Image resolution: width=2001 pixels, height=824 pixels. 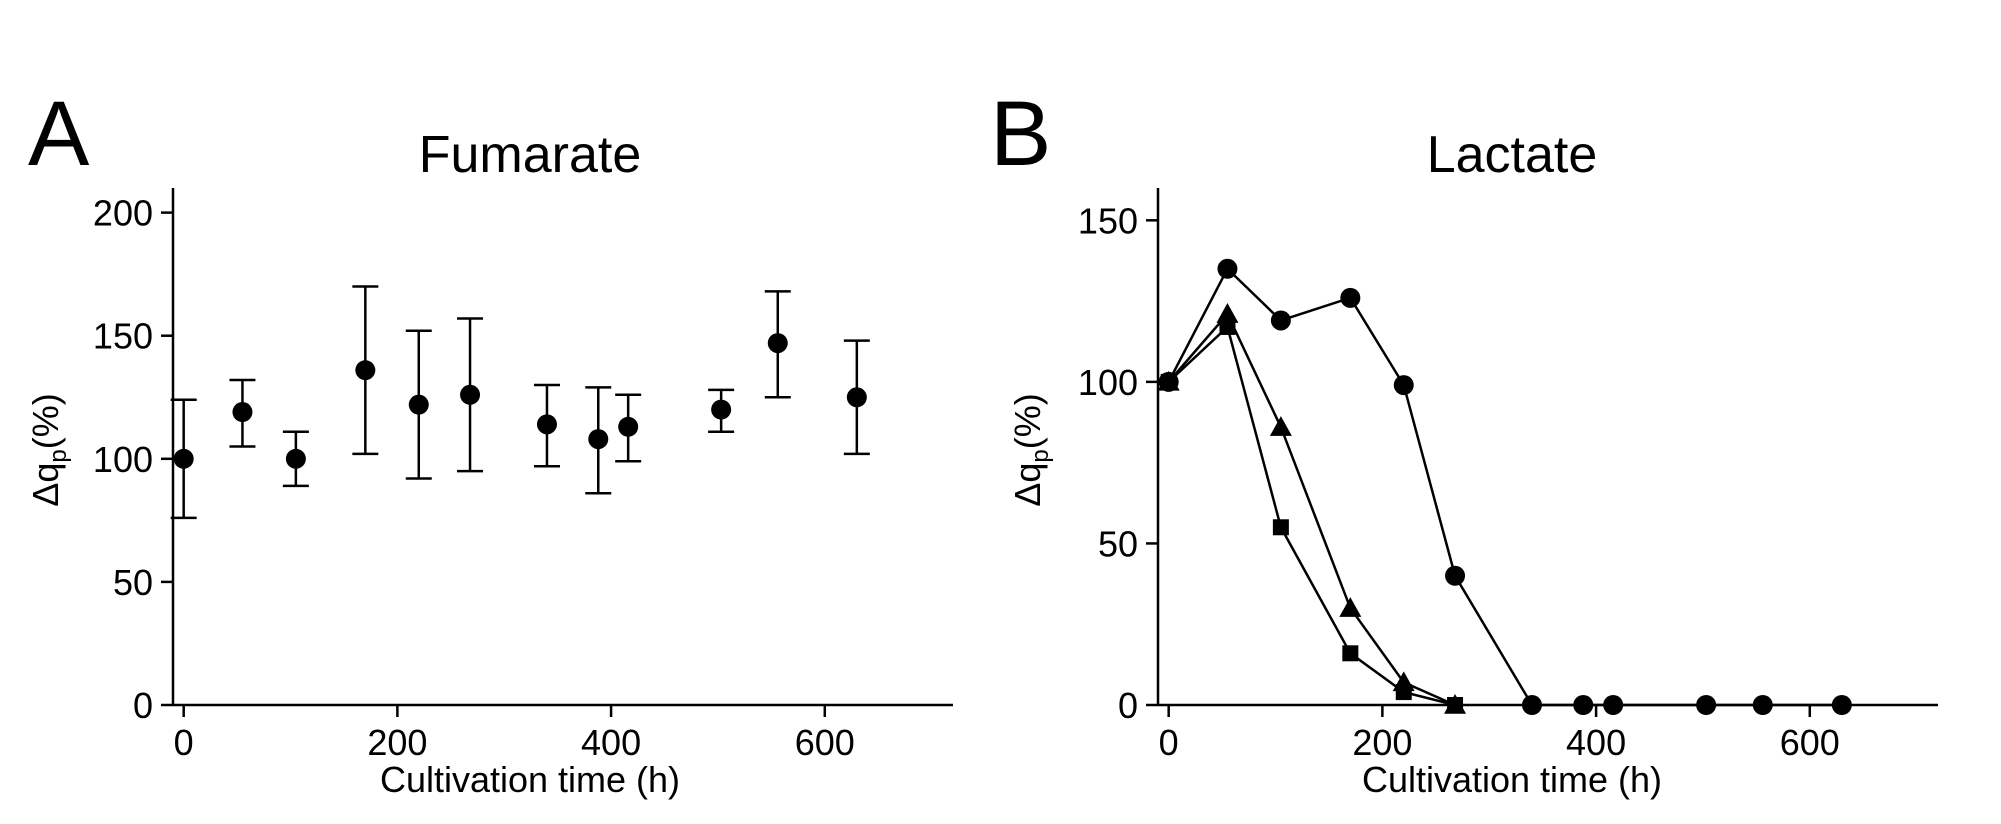 I want to click on series-lactate-square, so click(x=1312, y=515).